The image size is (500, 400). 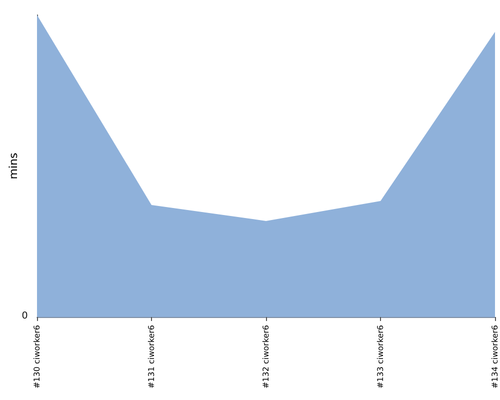 I want to click on y-axis-title: mins, so click(x=13, y=166).